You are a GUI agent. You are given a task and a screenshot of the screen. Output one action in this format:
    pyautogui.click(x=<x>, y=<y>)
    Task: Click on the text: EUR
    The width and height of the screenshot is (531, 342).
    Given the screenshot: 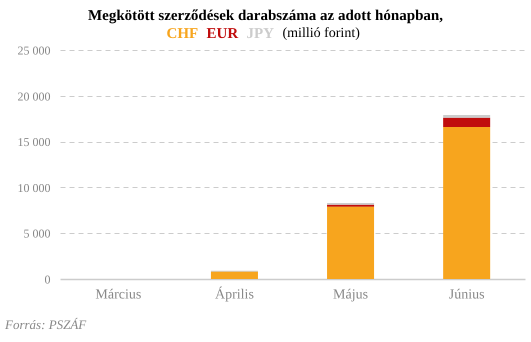 What is the action you would take?
    pyautogui.click(x=222, y=34)
    